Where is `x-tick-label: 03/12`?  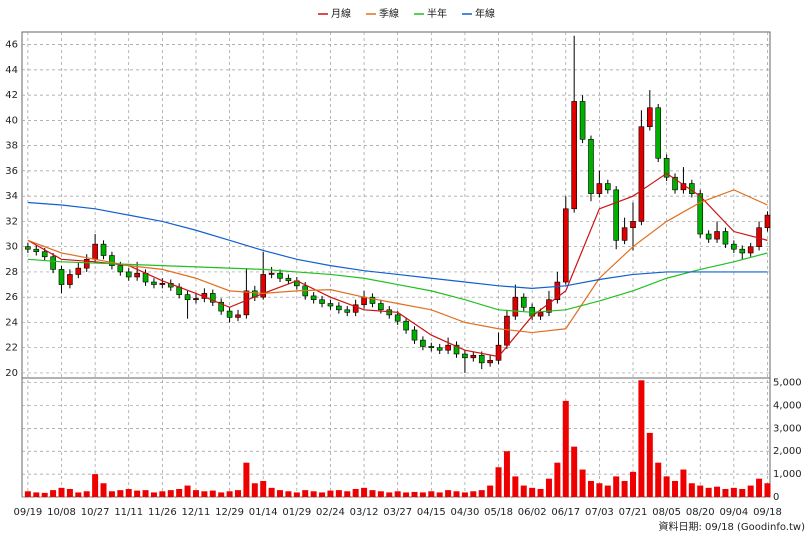 x-tick-label: 03/12 is located at coordinates (364, 512).